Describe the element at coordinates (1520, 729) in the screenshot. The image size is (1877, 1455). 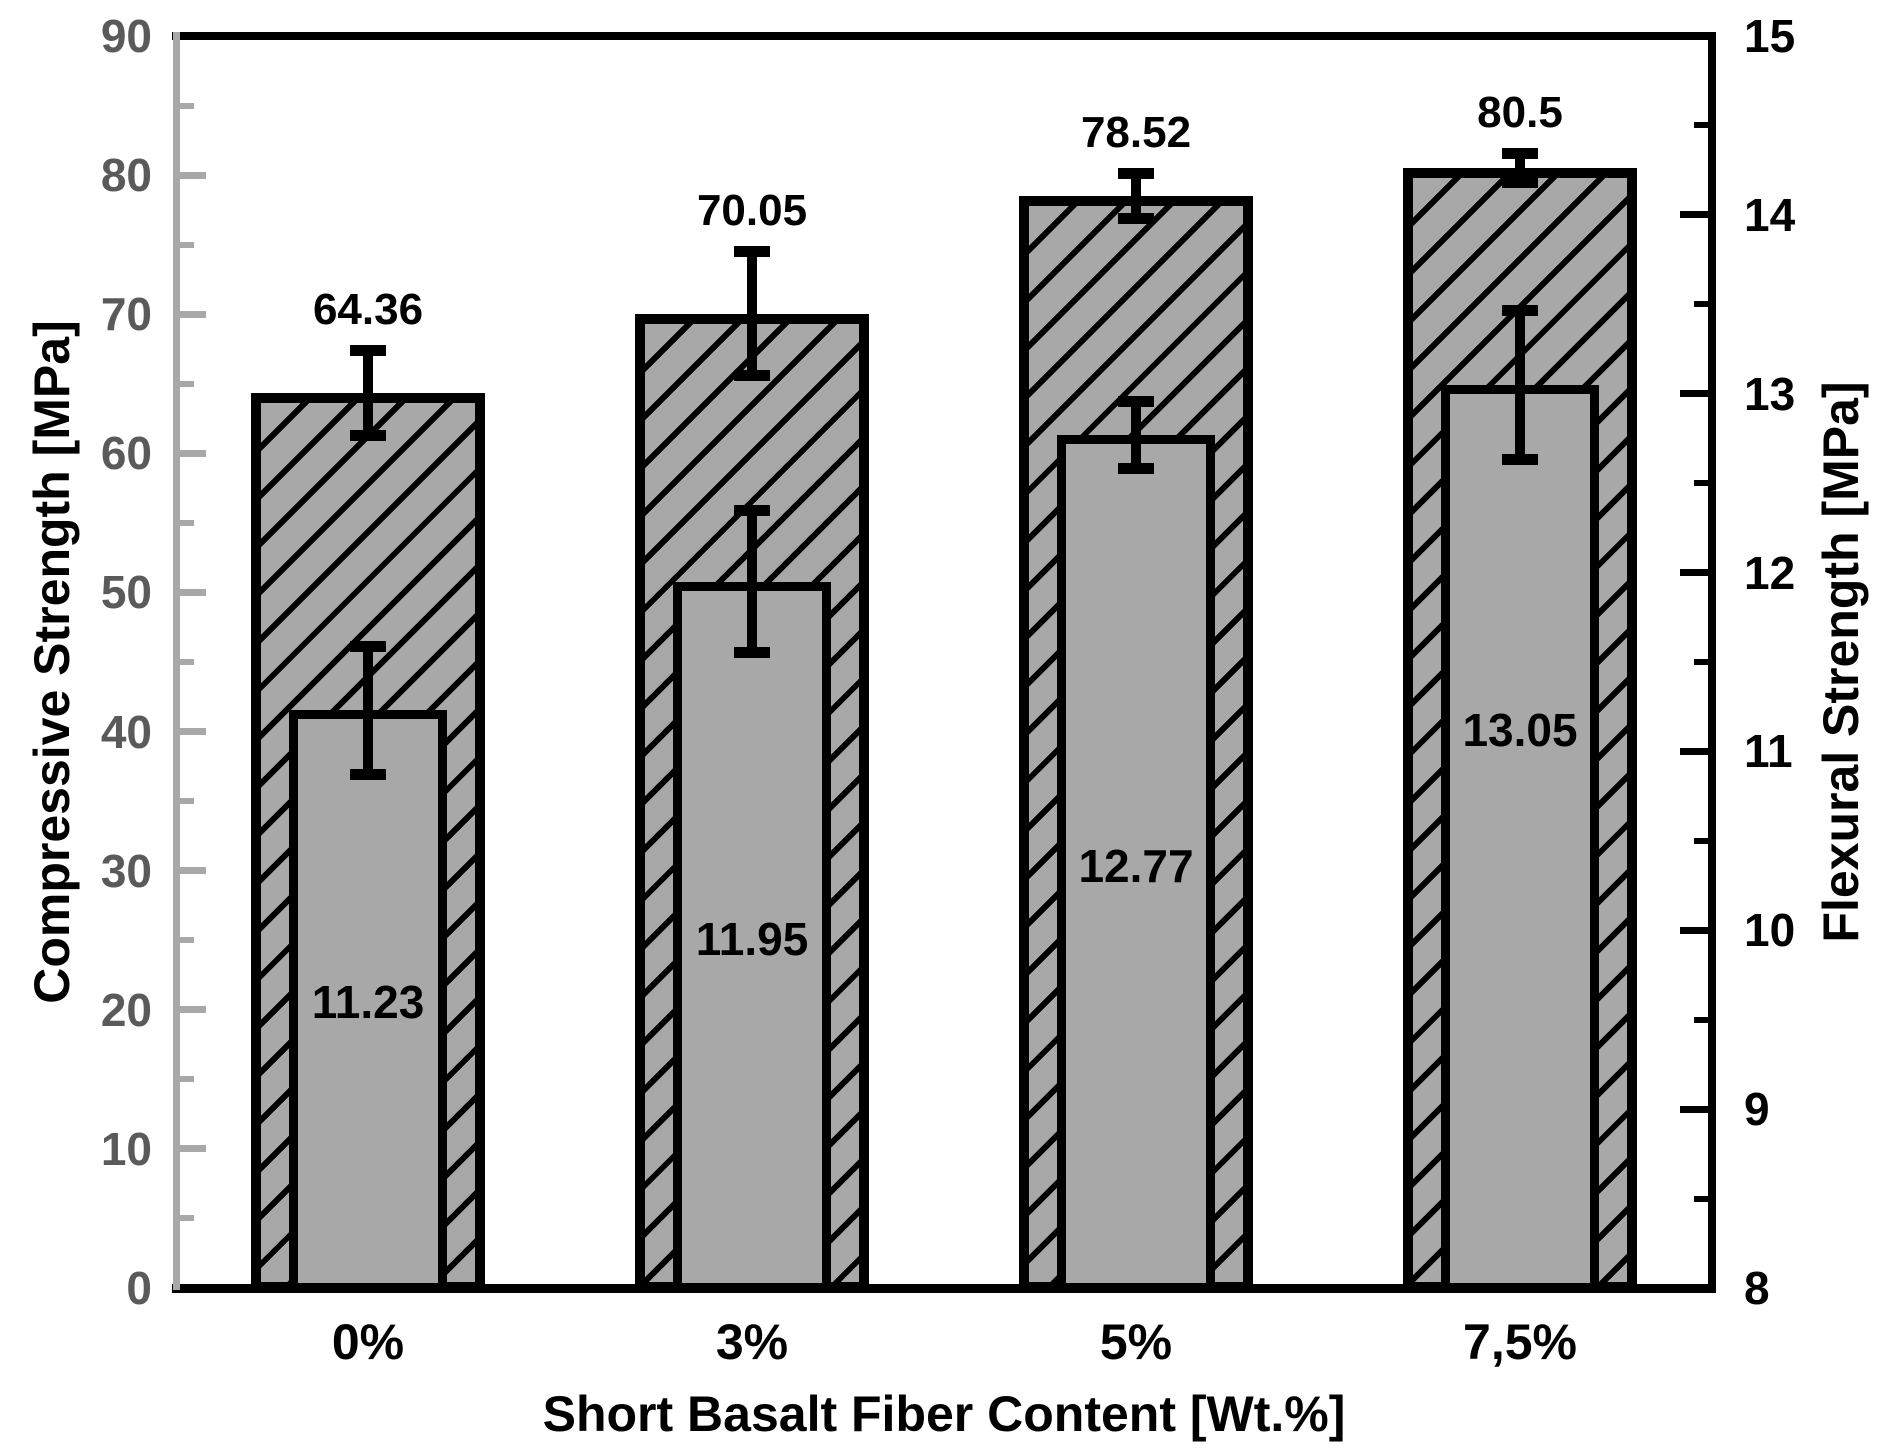
I see `flexural-value-label: 13.05` at that location.